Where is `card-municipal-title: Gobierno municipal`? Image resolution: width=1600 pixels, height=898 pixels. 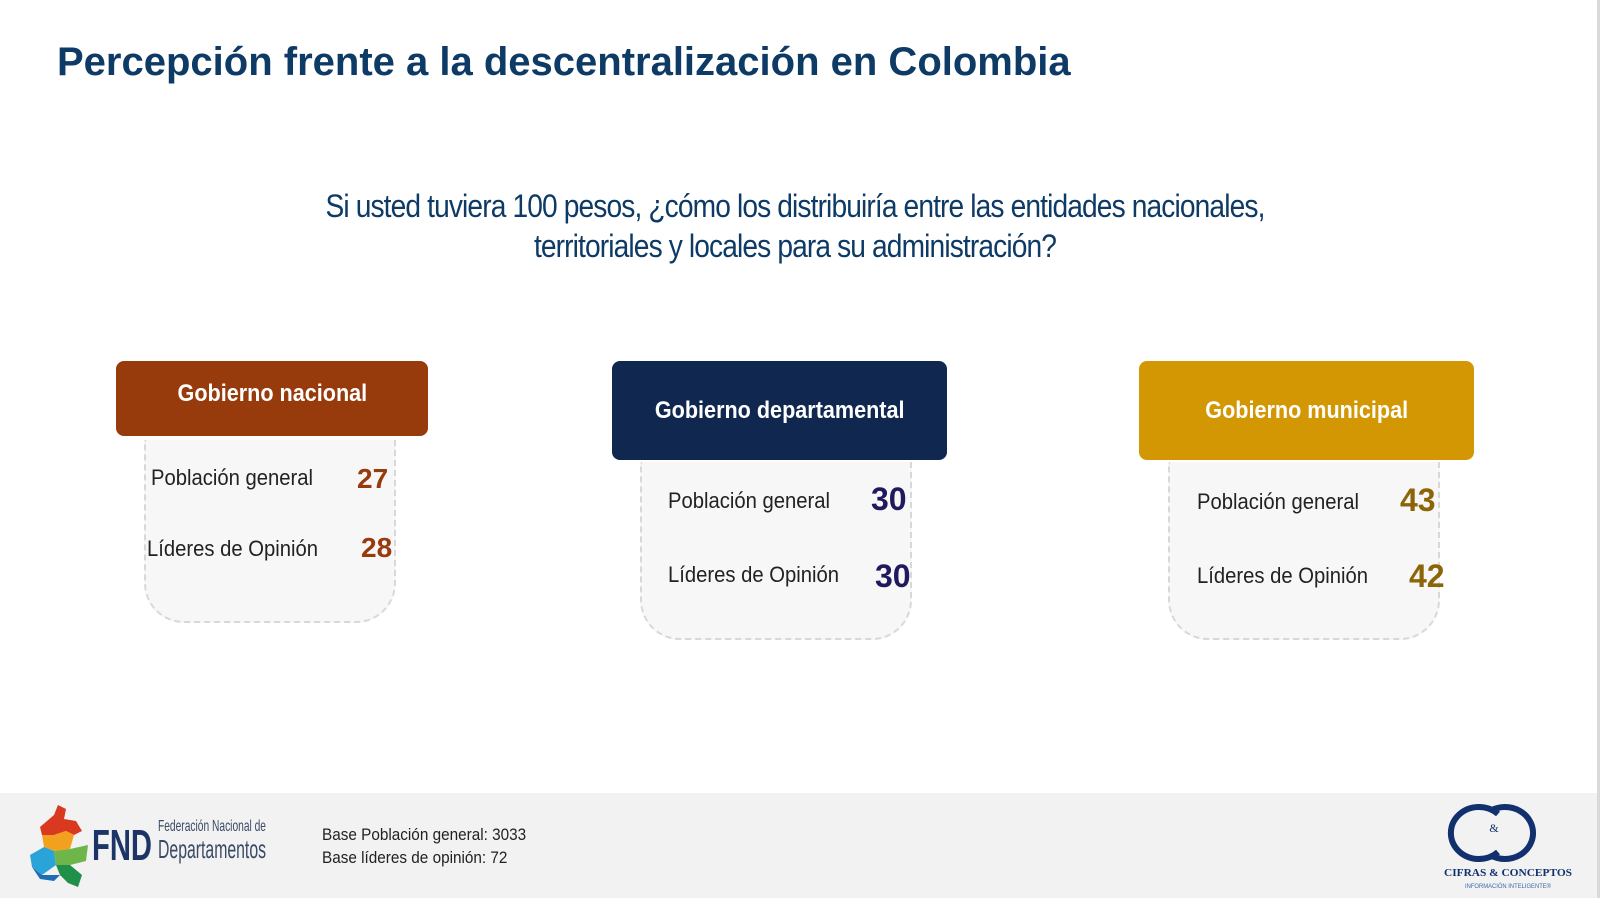
card-municipal-title: Gobierno municipal is located at coordinates (1306, 410).